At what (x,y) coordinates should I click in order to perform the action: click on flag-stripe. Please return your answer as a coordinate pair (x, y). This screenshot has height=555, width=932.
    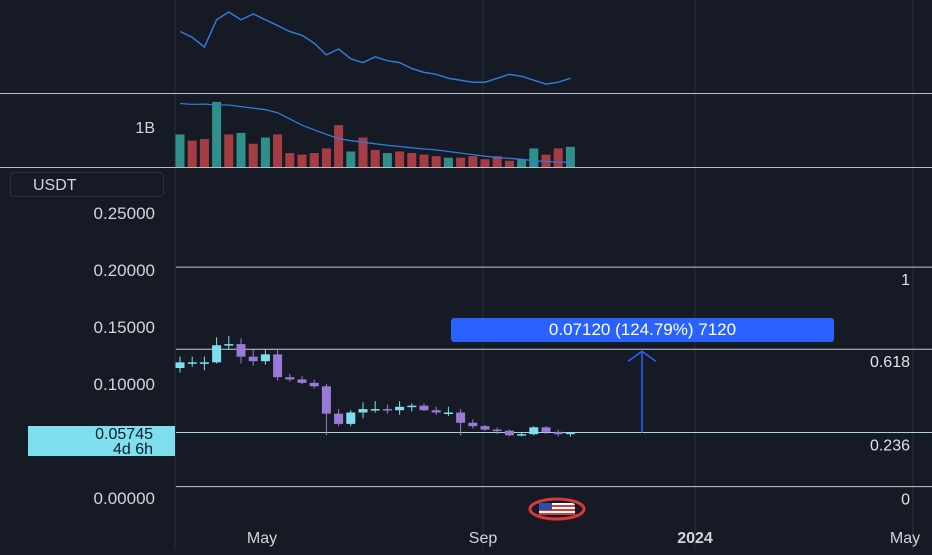
    Looking at the image, I should click on (557, 514).